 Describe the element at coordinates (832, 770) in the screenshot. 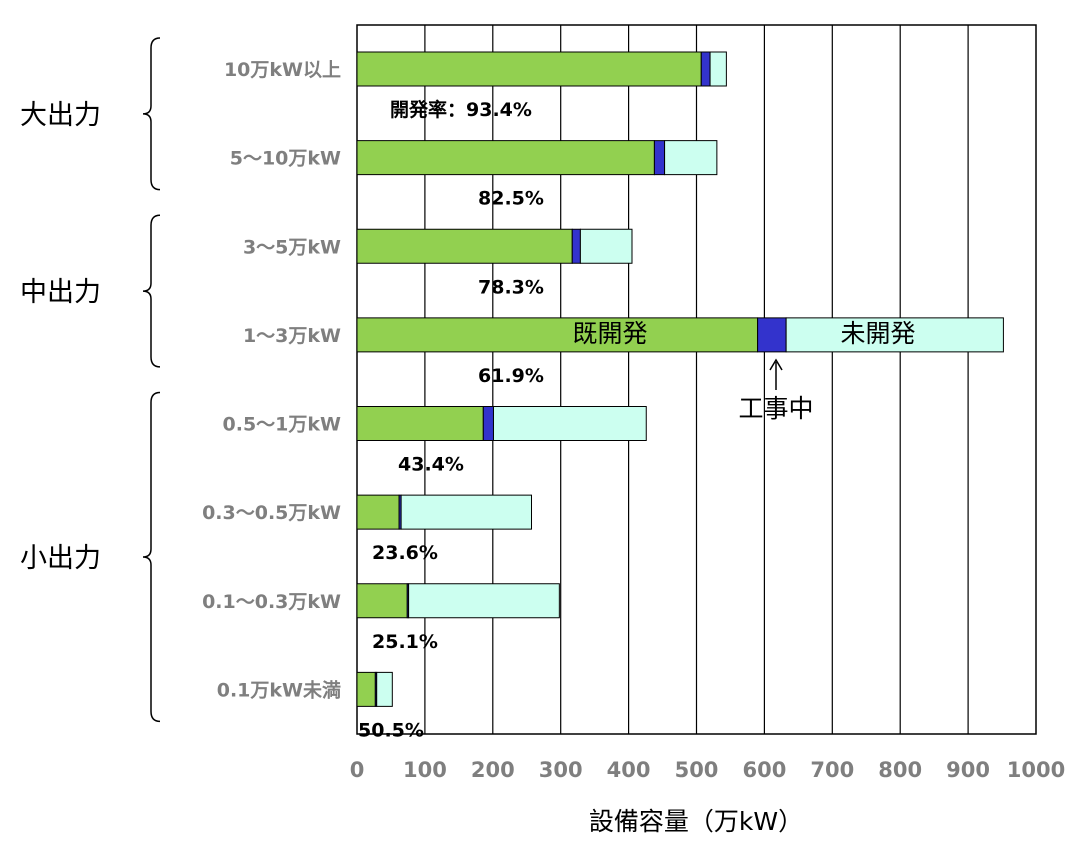

I see `x-tick-label: 700` at that location.